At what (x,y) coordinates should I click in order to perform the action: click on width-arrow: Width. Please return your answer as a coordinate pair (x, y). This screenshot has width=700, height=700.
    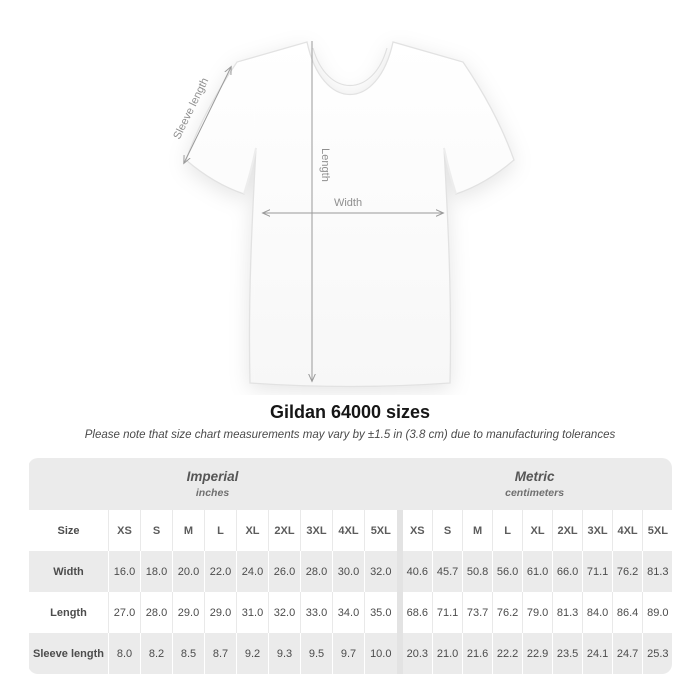
    Looking at the image, I should click on (353, 205).